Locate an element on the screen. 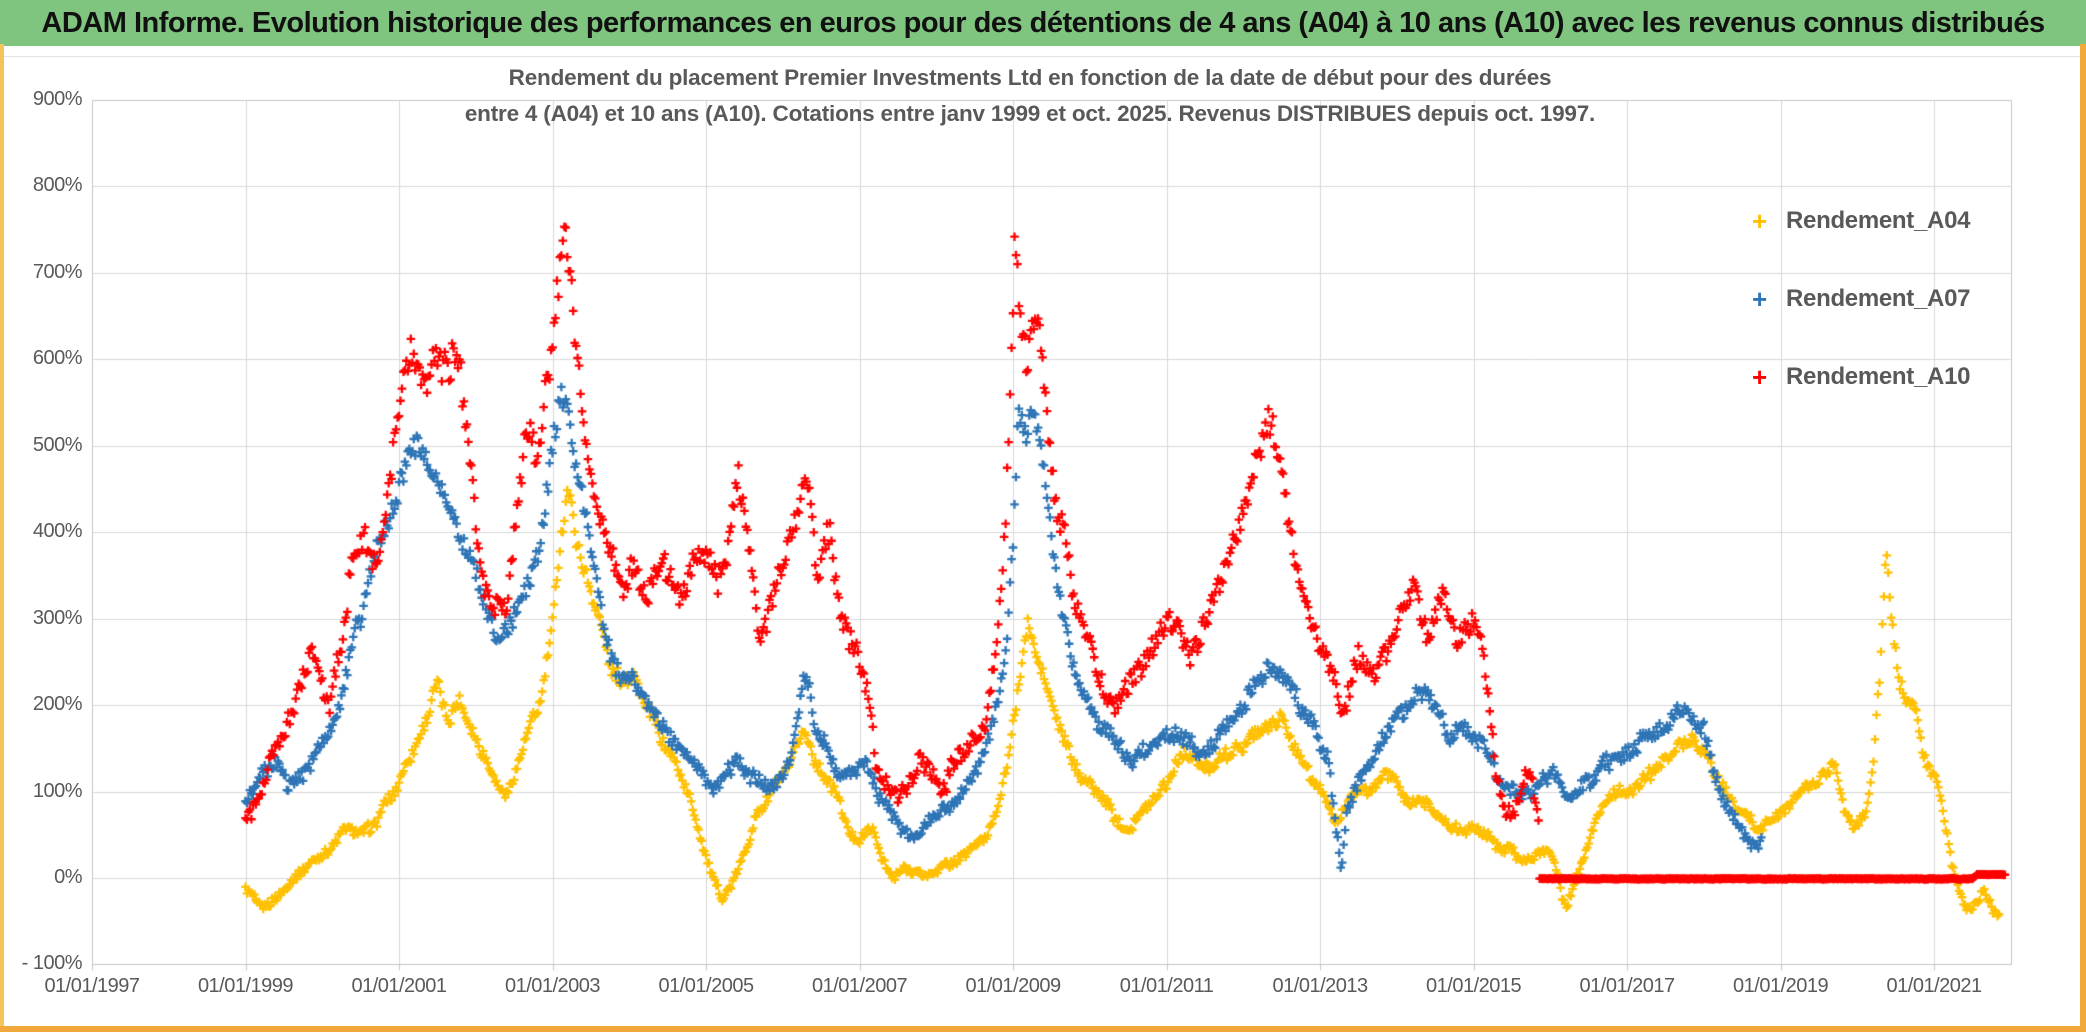 This screenshot has height=1032, width=2086. x-axis-tick-label: 01/01/2009 is located at coordinates (1013, 986).